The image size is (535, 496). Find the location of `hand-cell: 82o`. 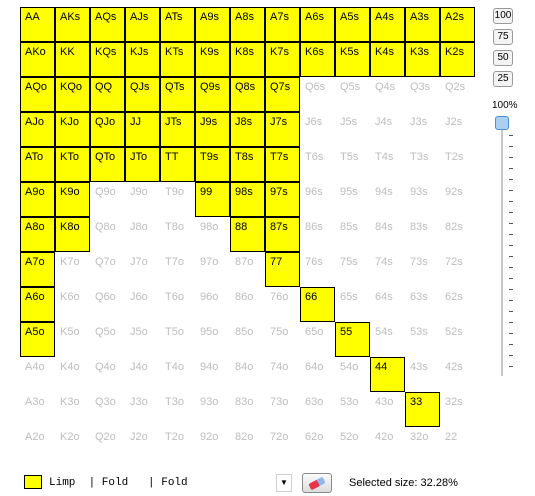

hand-cell: 82o is located at coordinates (244, 437).